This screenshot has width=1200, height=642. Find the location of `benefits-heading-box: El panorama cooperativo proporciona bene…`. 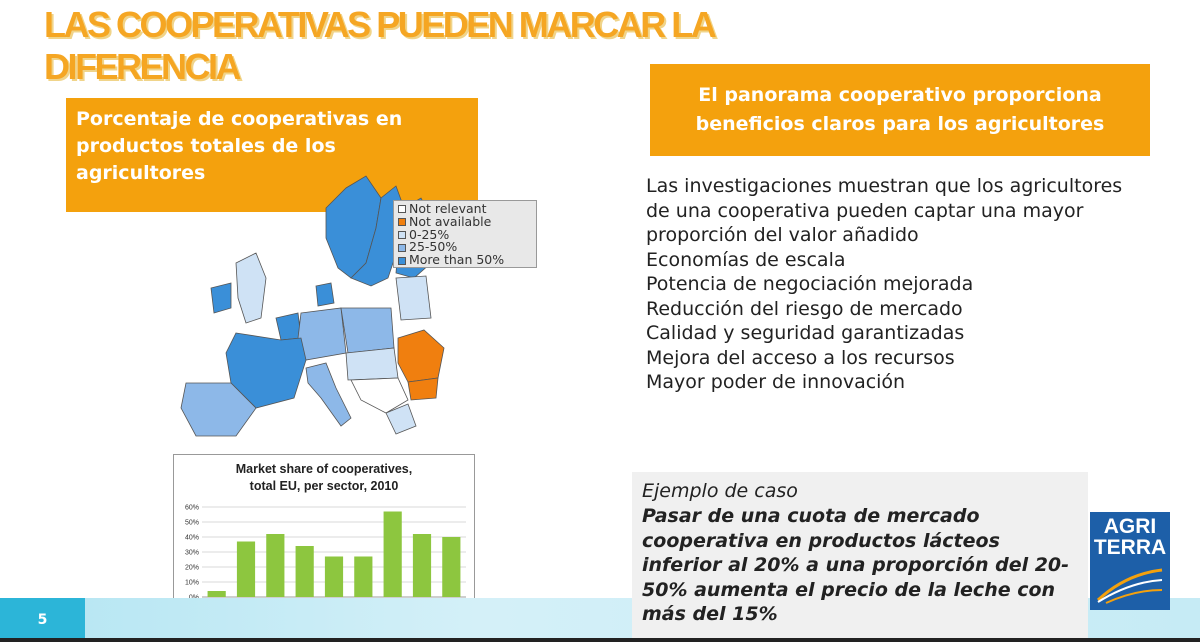

benefits-heading-box: El panorama cooperativo proporciona bene… is located at coordinates (900, 110).